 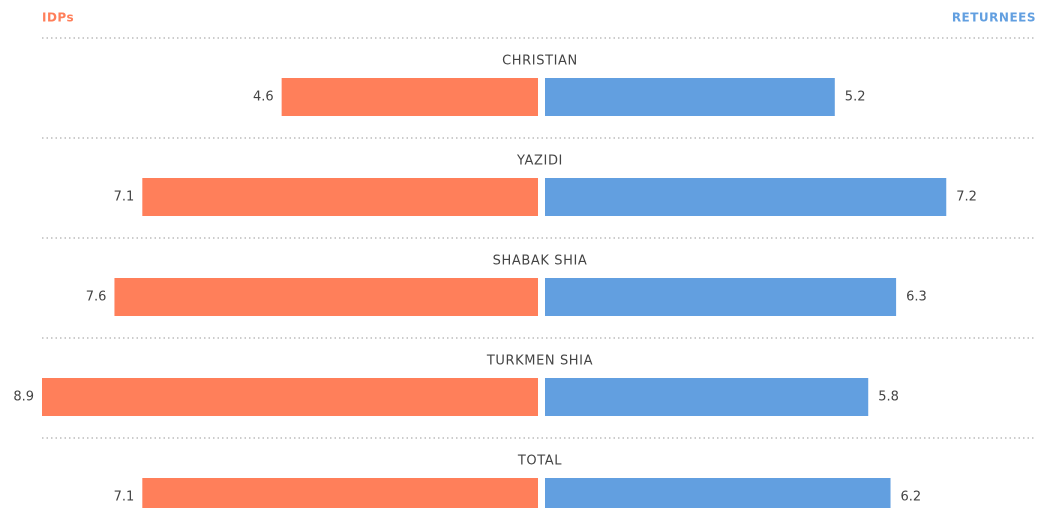 What do you see at coordinates (855, 97) in the screenshot?
I see `value-label: 5.2` at bounding box center [855, 97].